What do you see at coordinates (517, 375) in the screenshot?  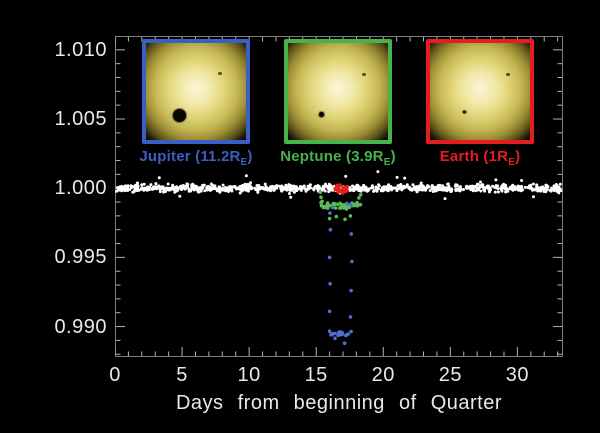 I see `x-tick-label: 30` at bounding box center [517, 375].